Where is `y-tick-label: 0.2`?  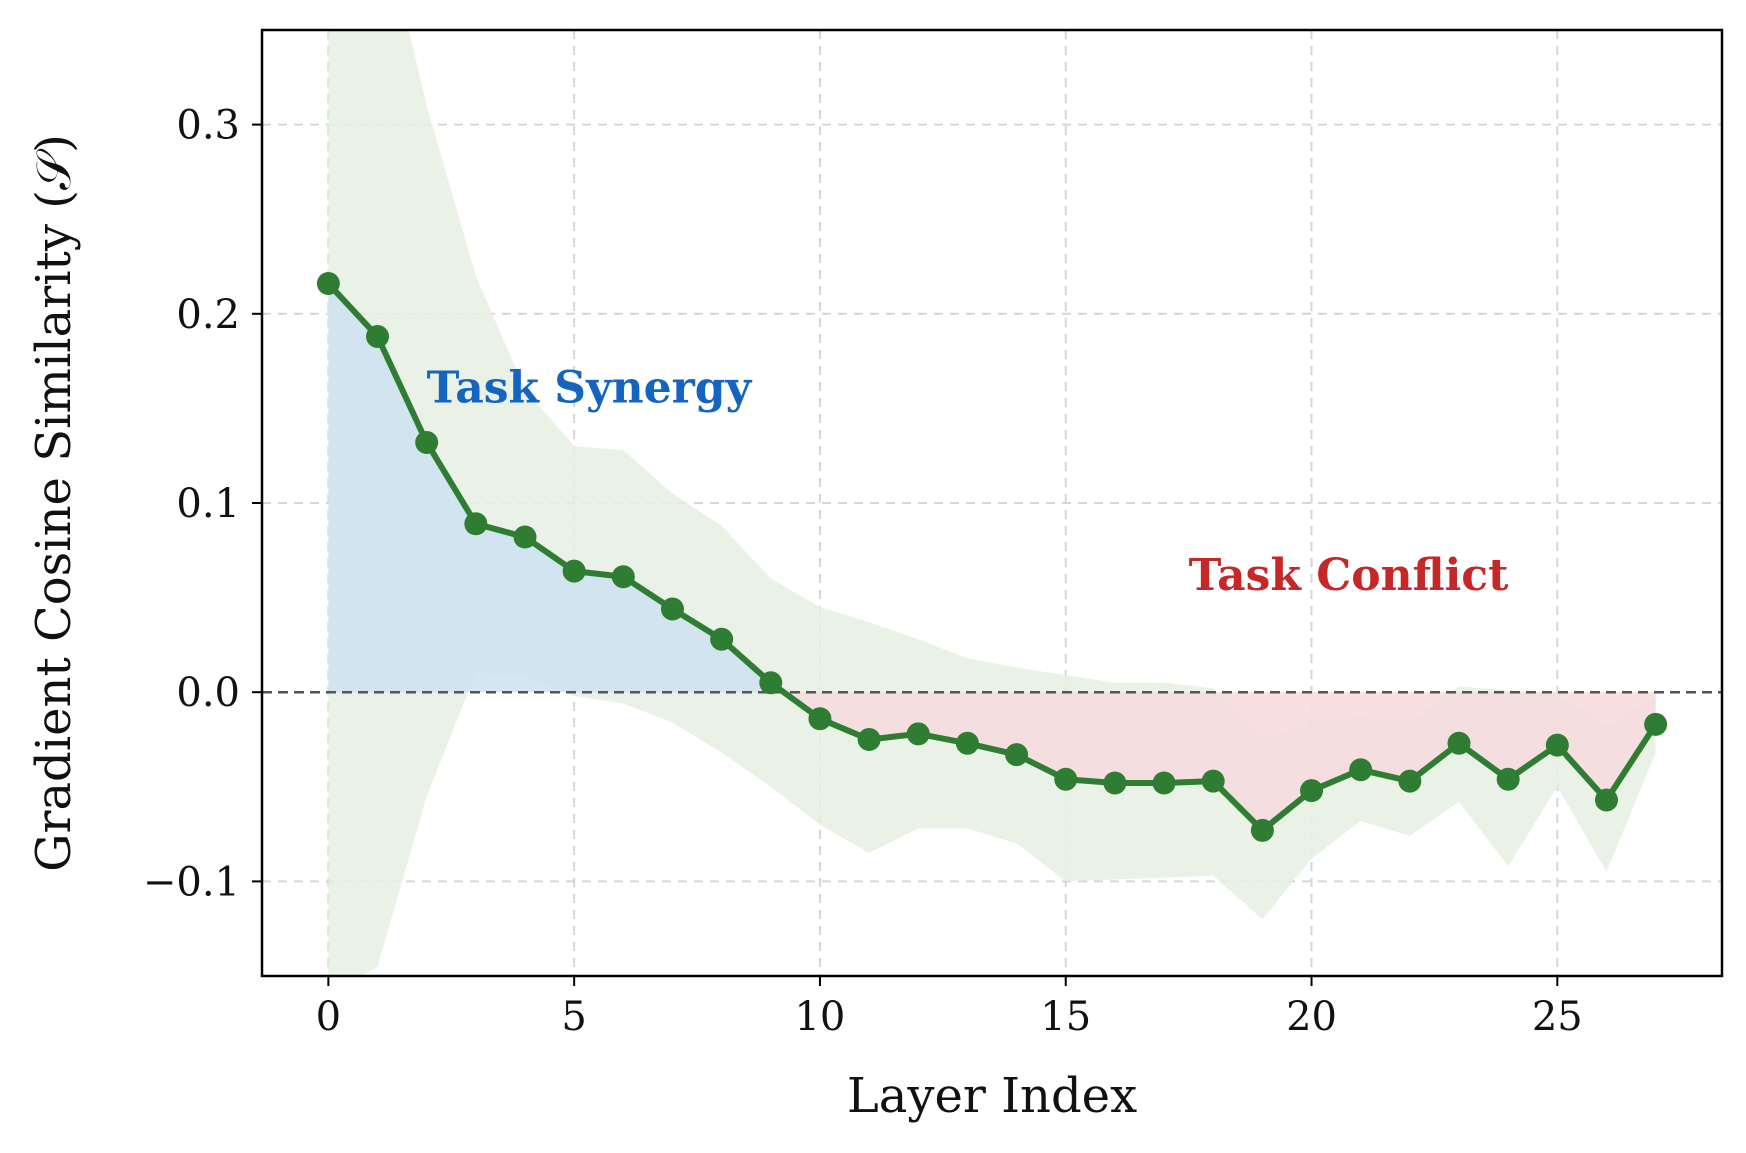
y-tick-label: 0.2 is located at coordinates (208, 315).